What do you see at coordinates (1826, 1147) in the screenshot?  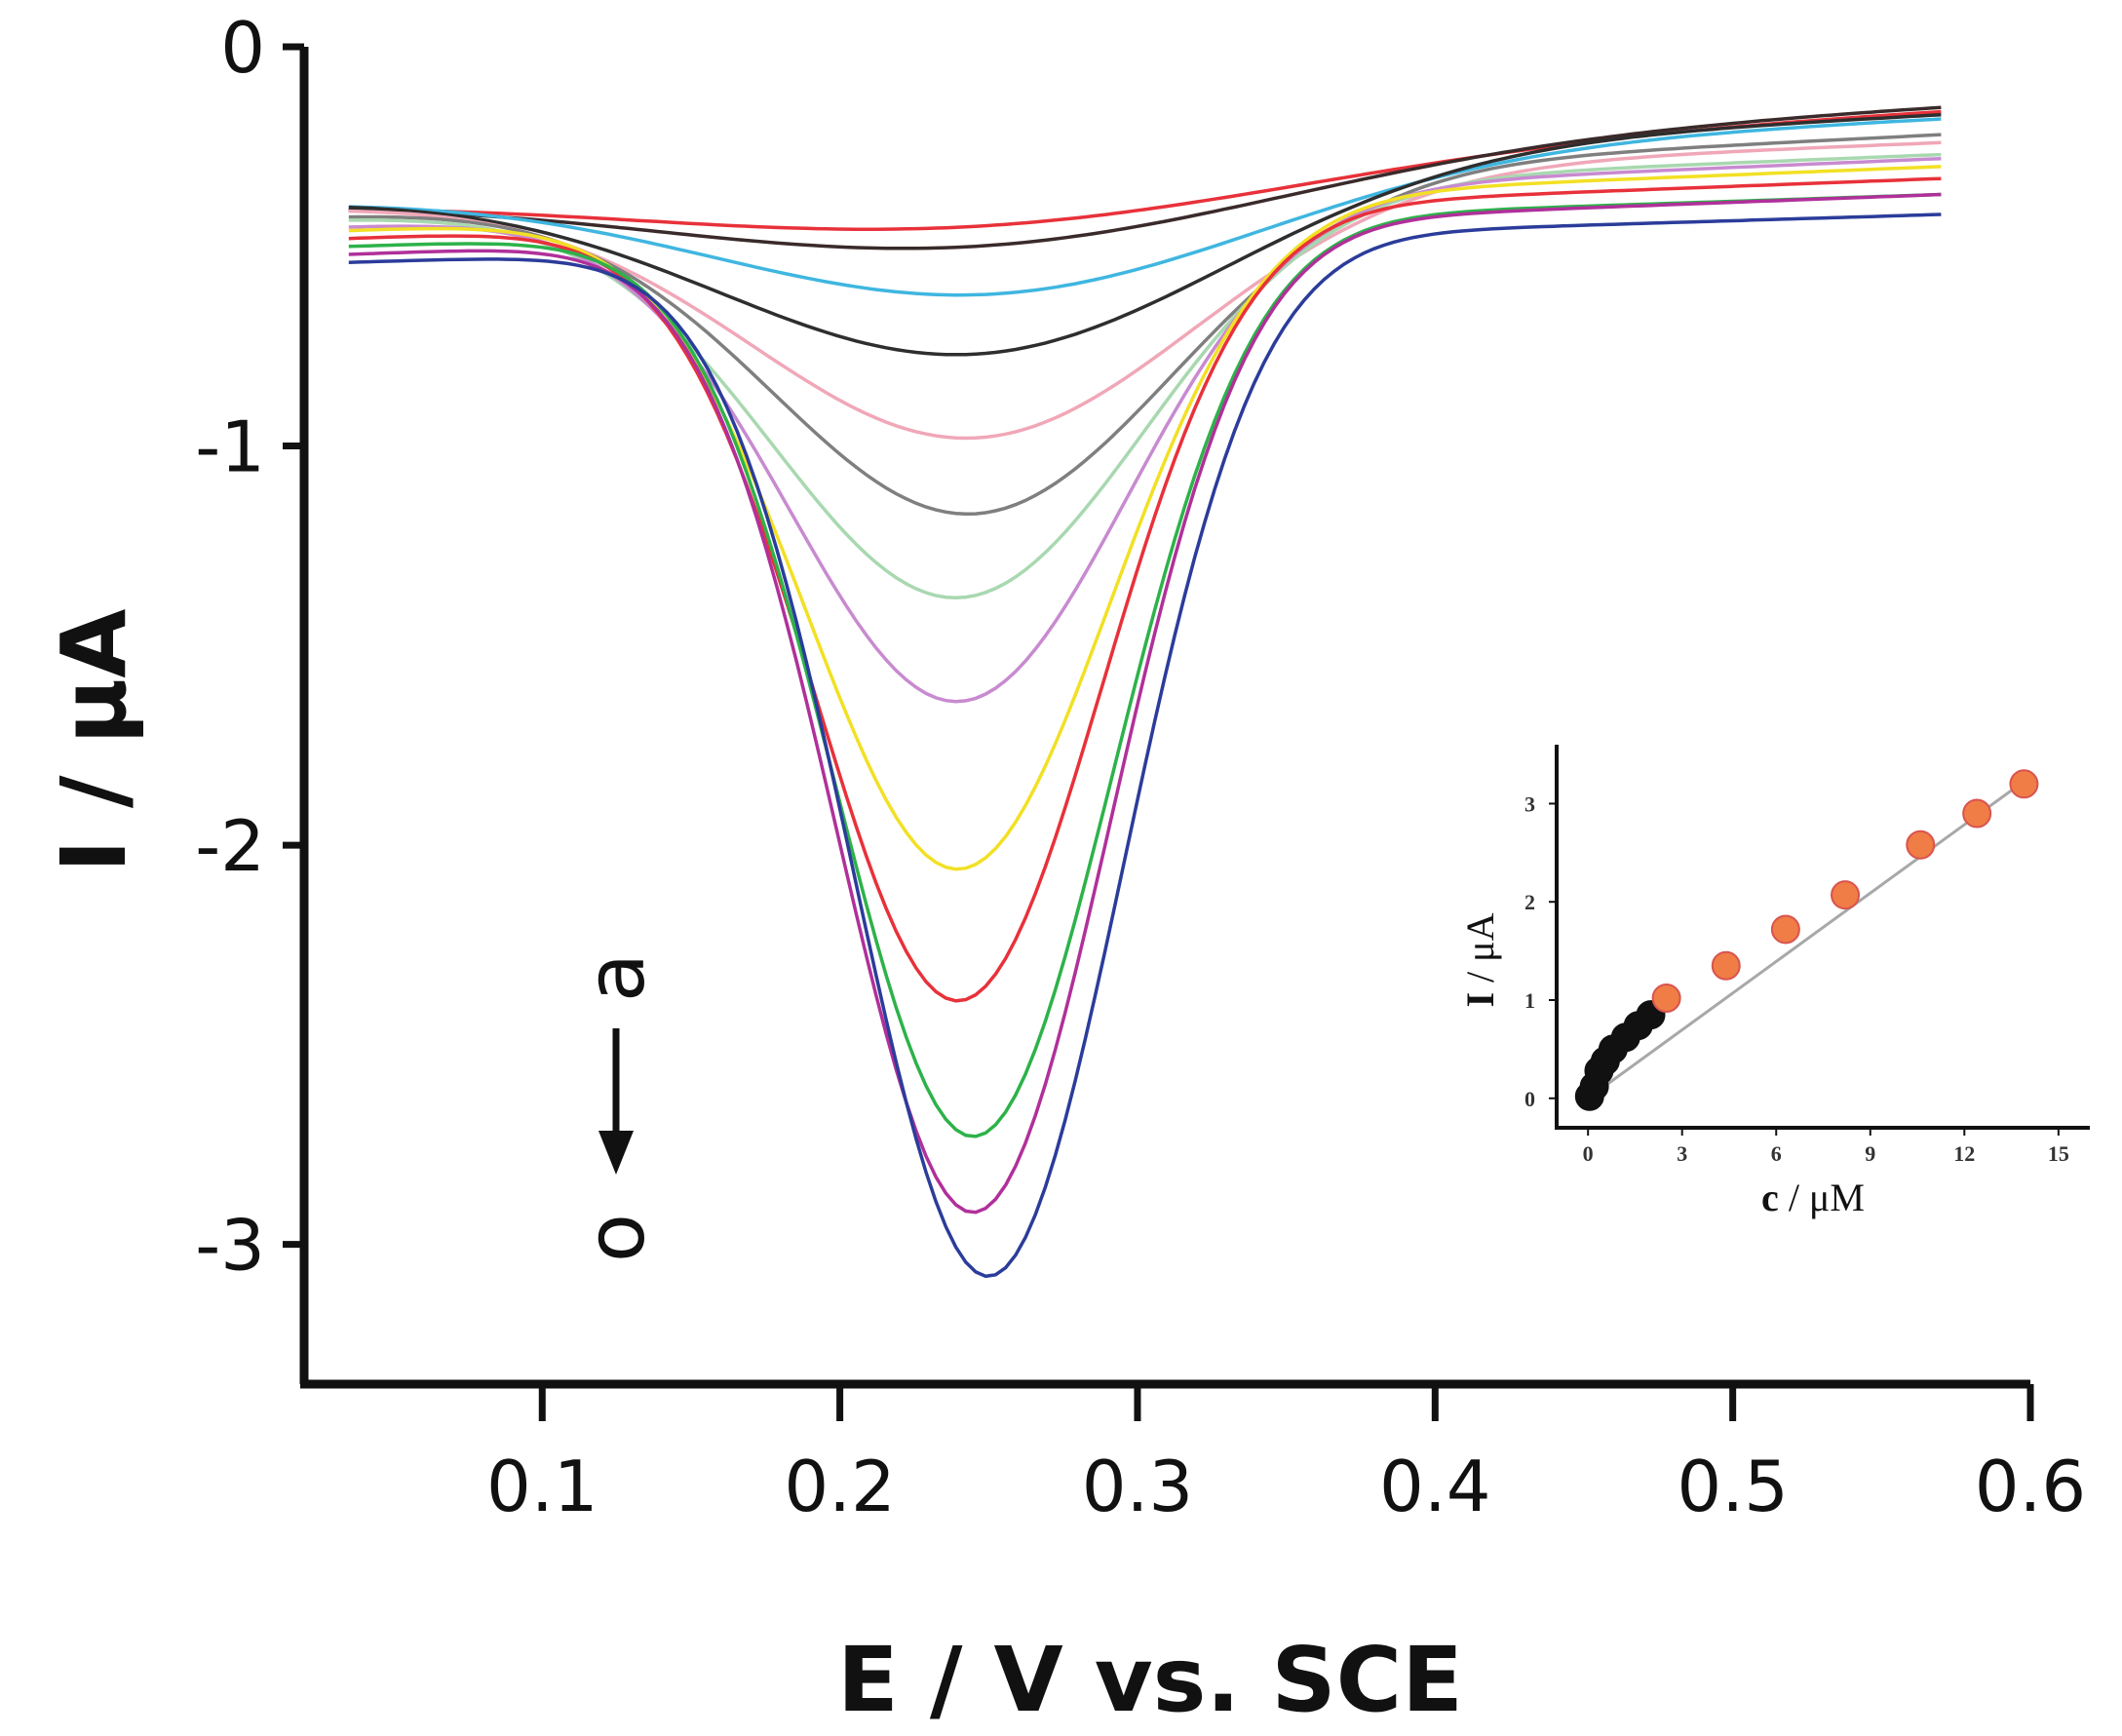 I see `inset-x-ticks: 0 3 6 9 12 15` at bounding box center [1826, 1147].